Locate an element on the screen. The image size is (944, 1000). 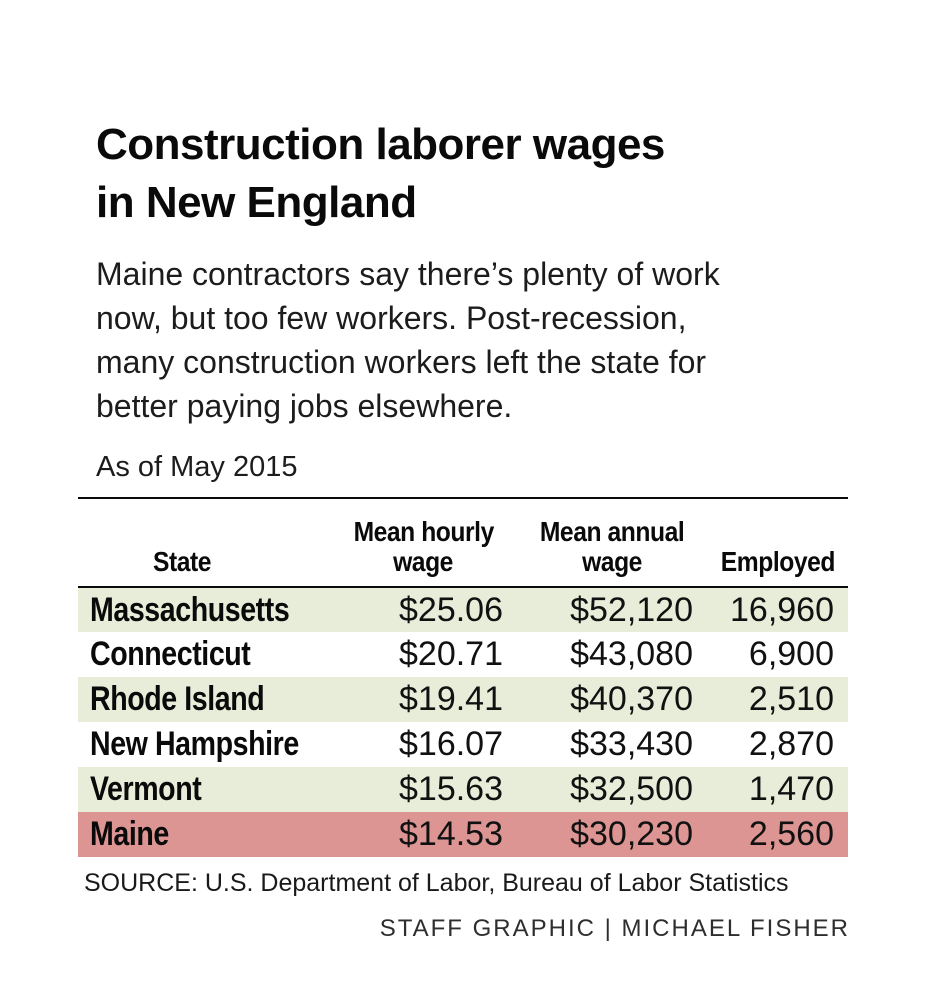
table-row-connecticut: Connecticut $20.71 $43,080 6,900 is located at coordinates (463, 654).